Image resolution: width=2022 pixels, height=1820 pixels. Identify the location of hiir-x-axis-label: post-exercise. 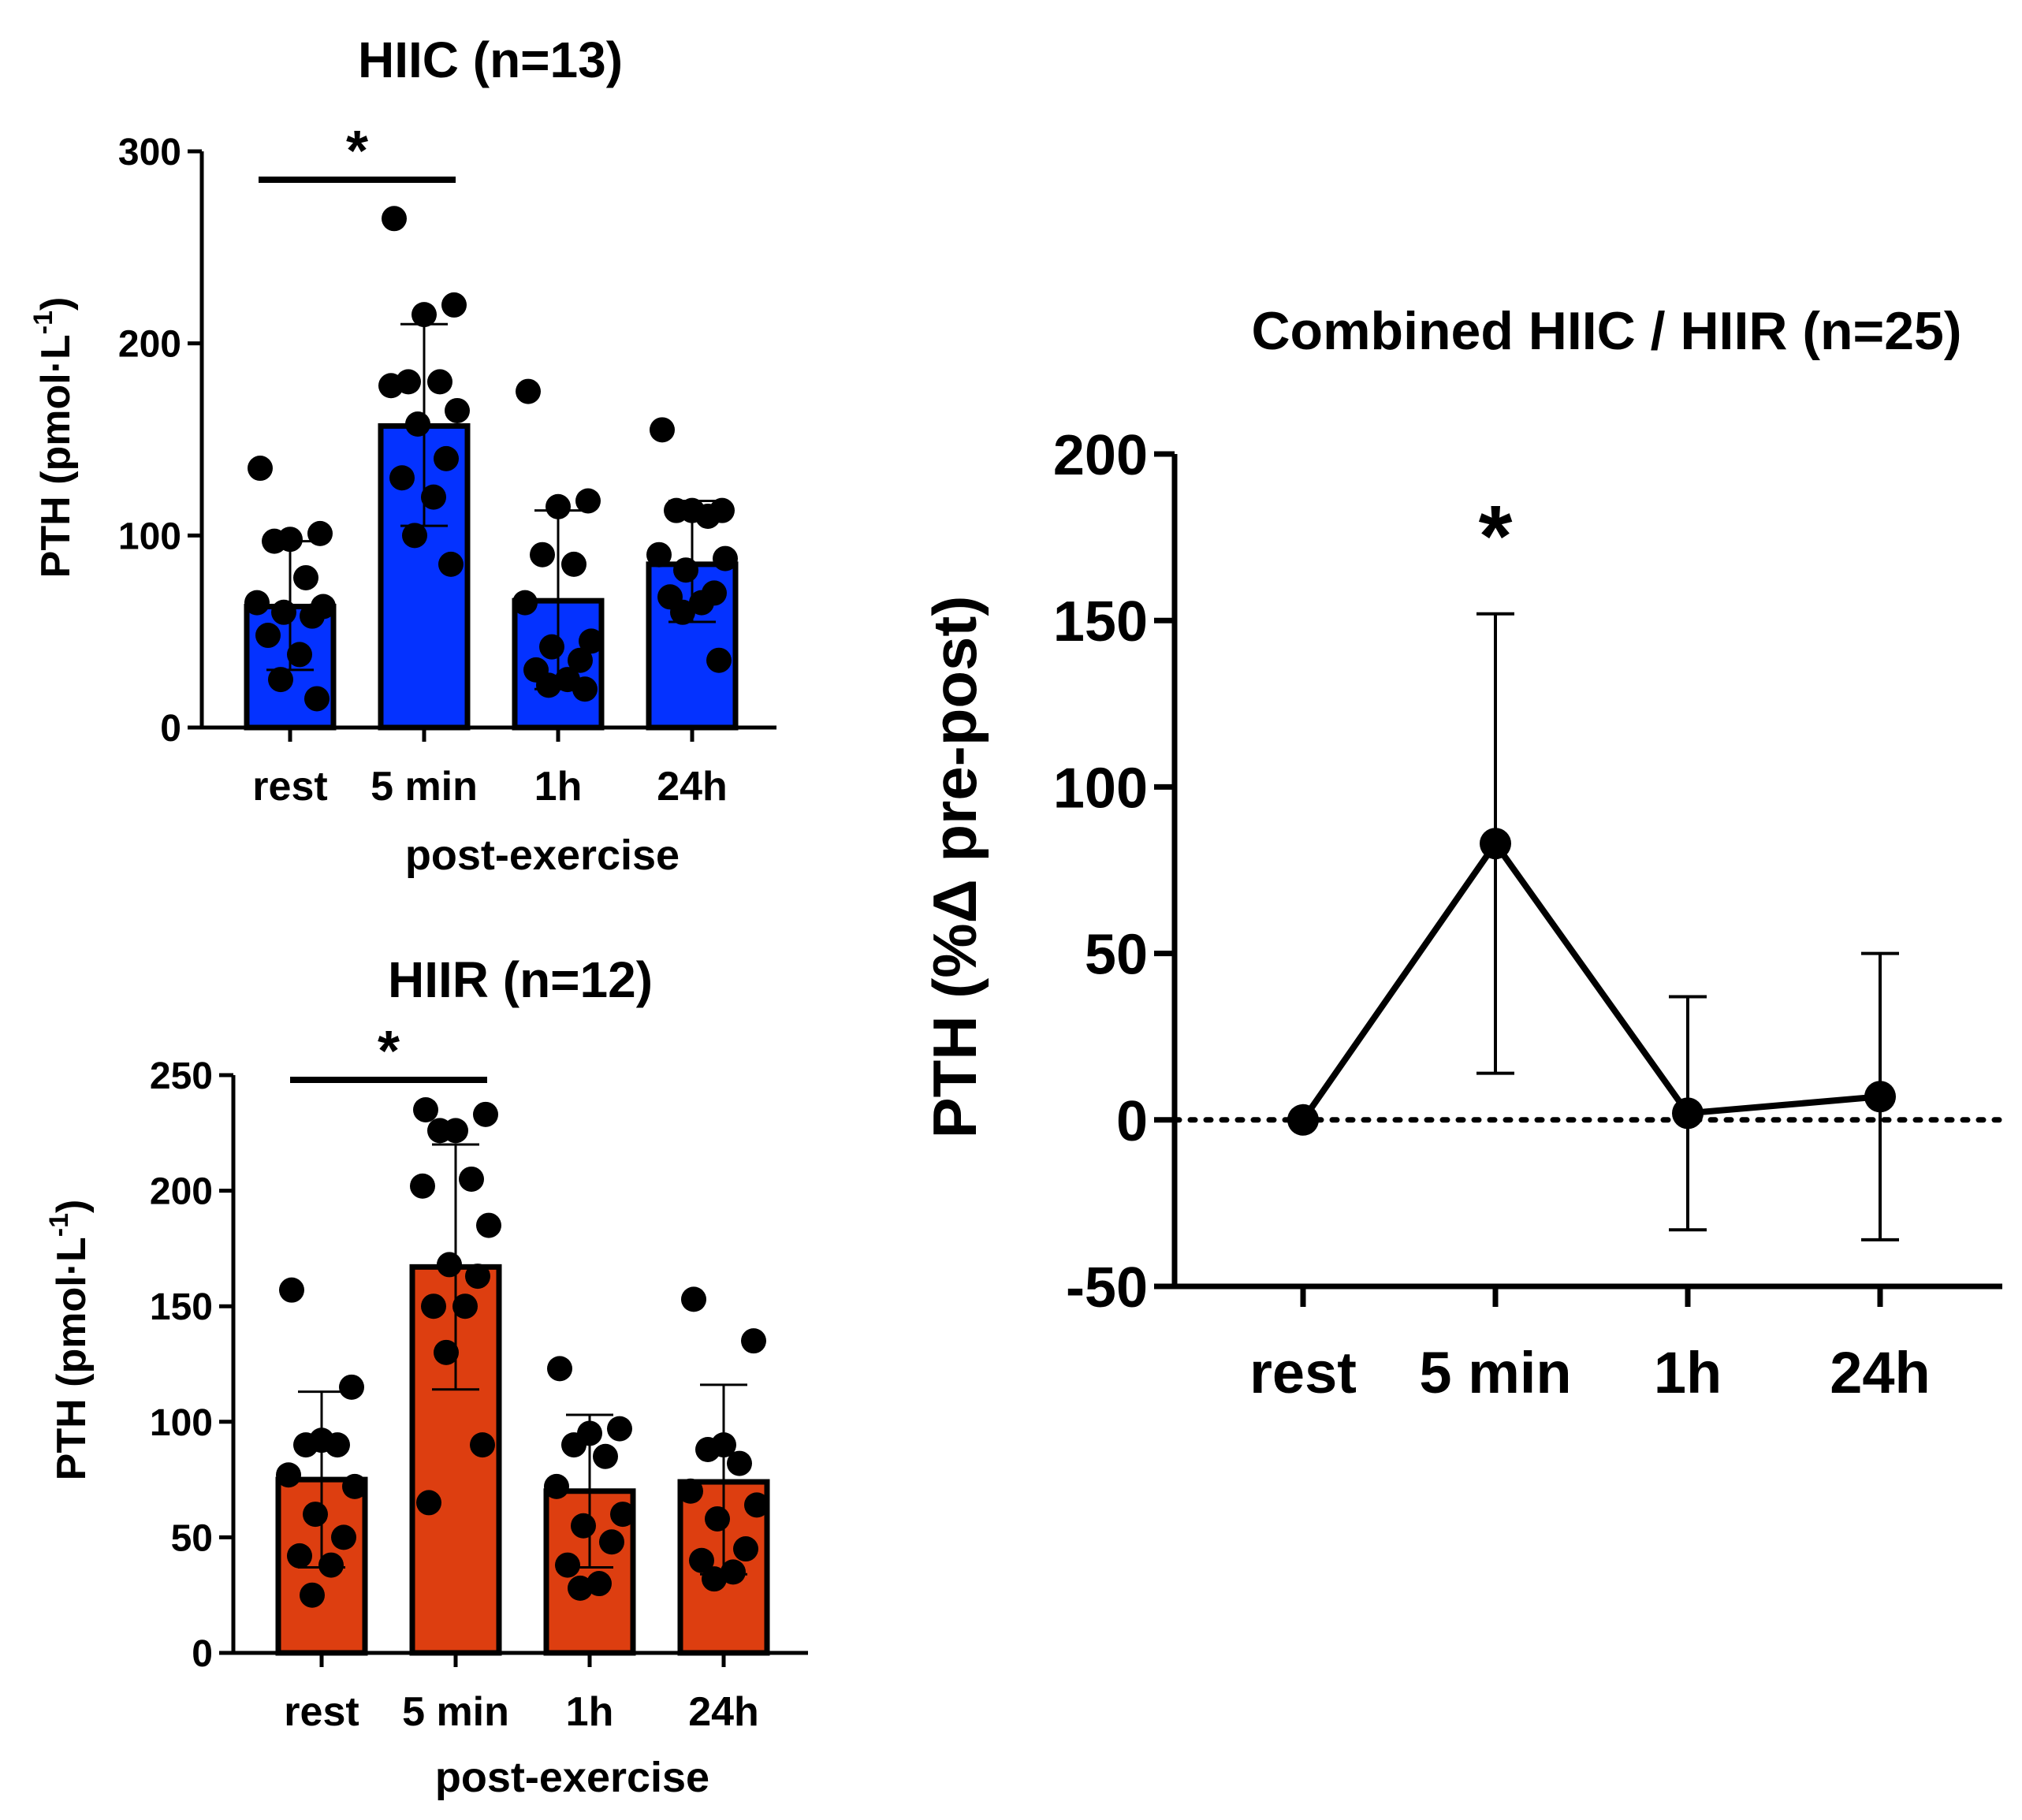
(572, 1777).